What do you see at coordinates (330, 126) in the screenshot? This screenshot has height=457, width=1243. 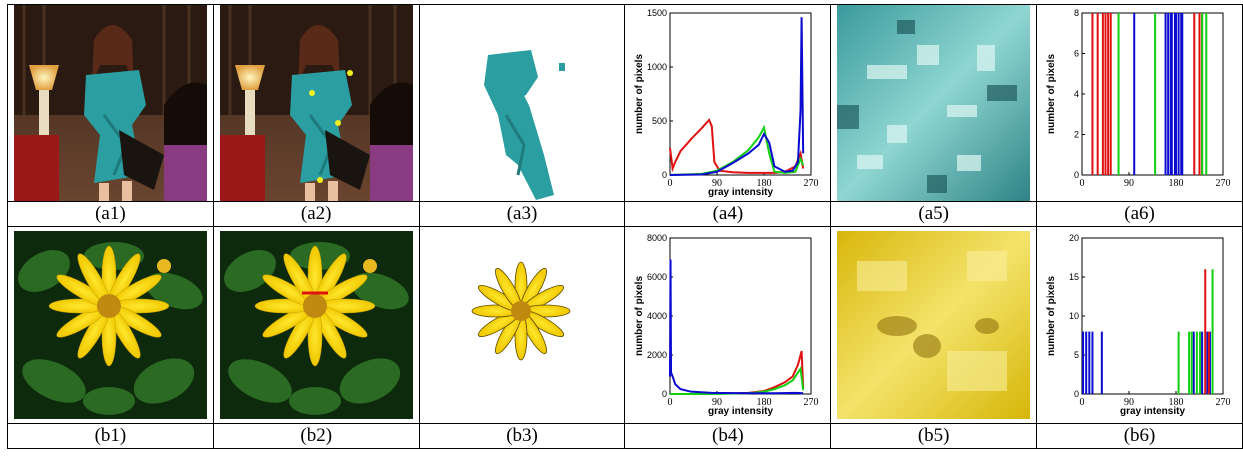 I see `seed-points` at bounding box center [330, 126].